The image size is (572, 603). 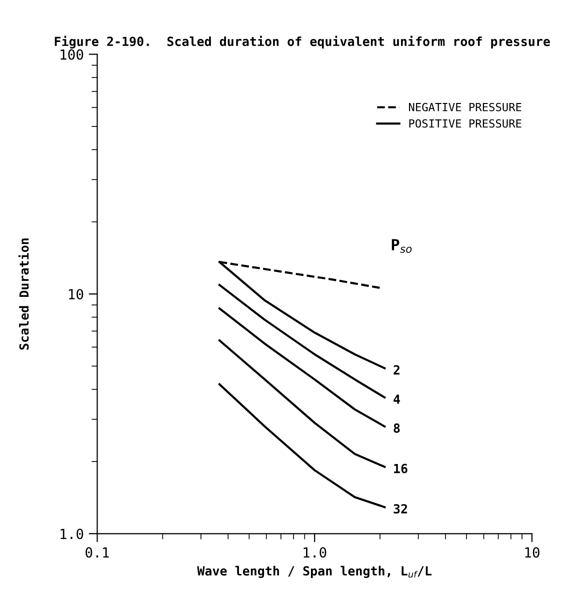 What do you see at coordinates (532, 552) in the screenshot?
I see `x-tick-label: 10` at bounding box center [532, 552].